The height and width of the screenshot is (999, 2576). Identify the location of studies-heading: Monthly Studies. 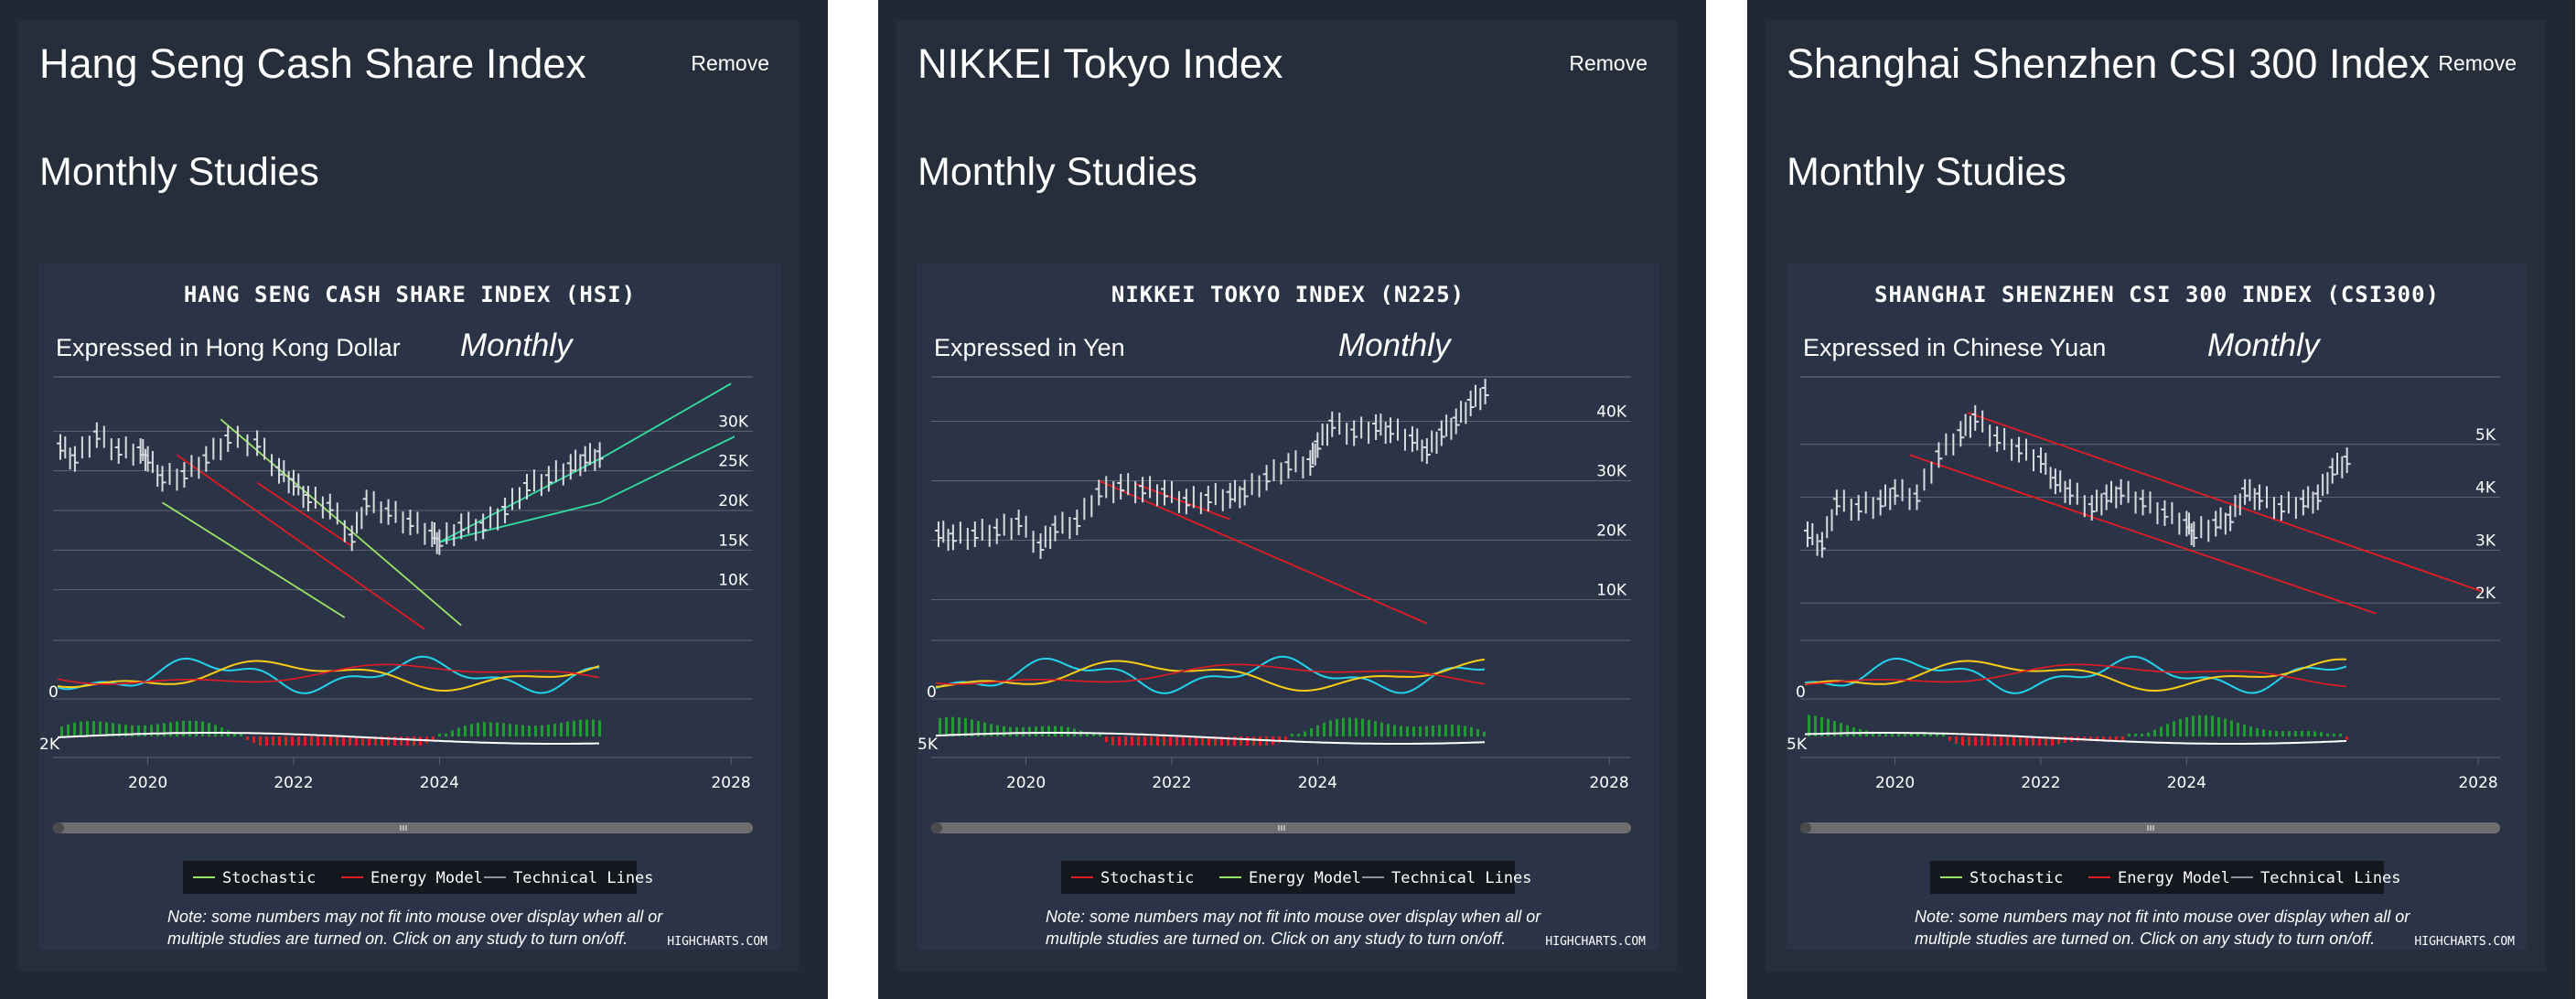
(179, 172).